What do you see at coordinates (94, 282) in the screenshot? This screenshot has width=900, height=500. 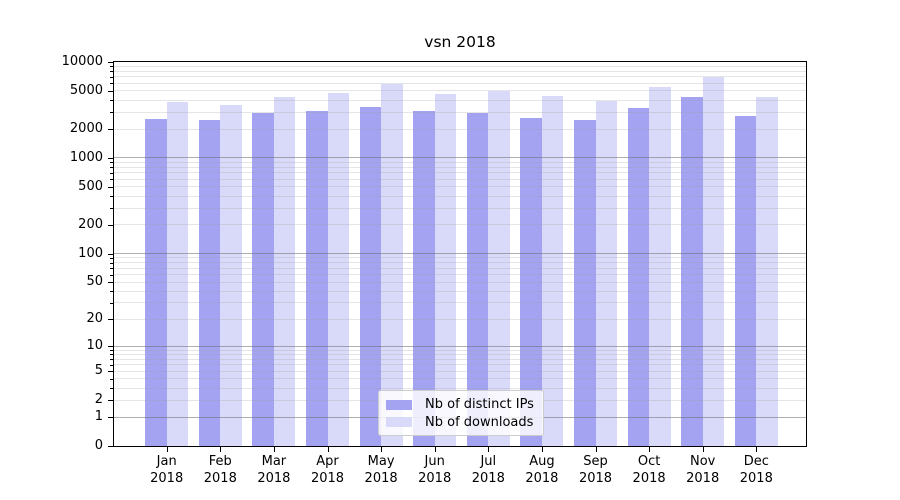 I see `y-tick-label: 50` at bounding box center [94, 282].